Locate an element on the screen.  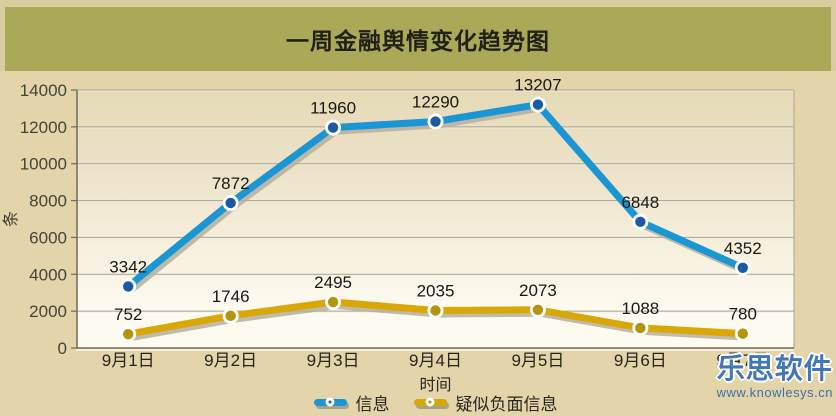
svg-text: 12290 is located at coordinates (435, 102).